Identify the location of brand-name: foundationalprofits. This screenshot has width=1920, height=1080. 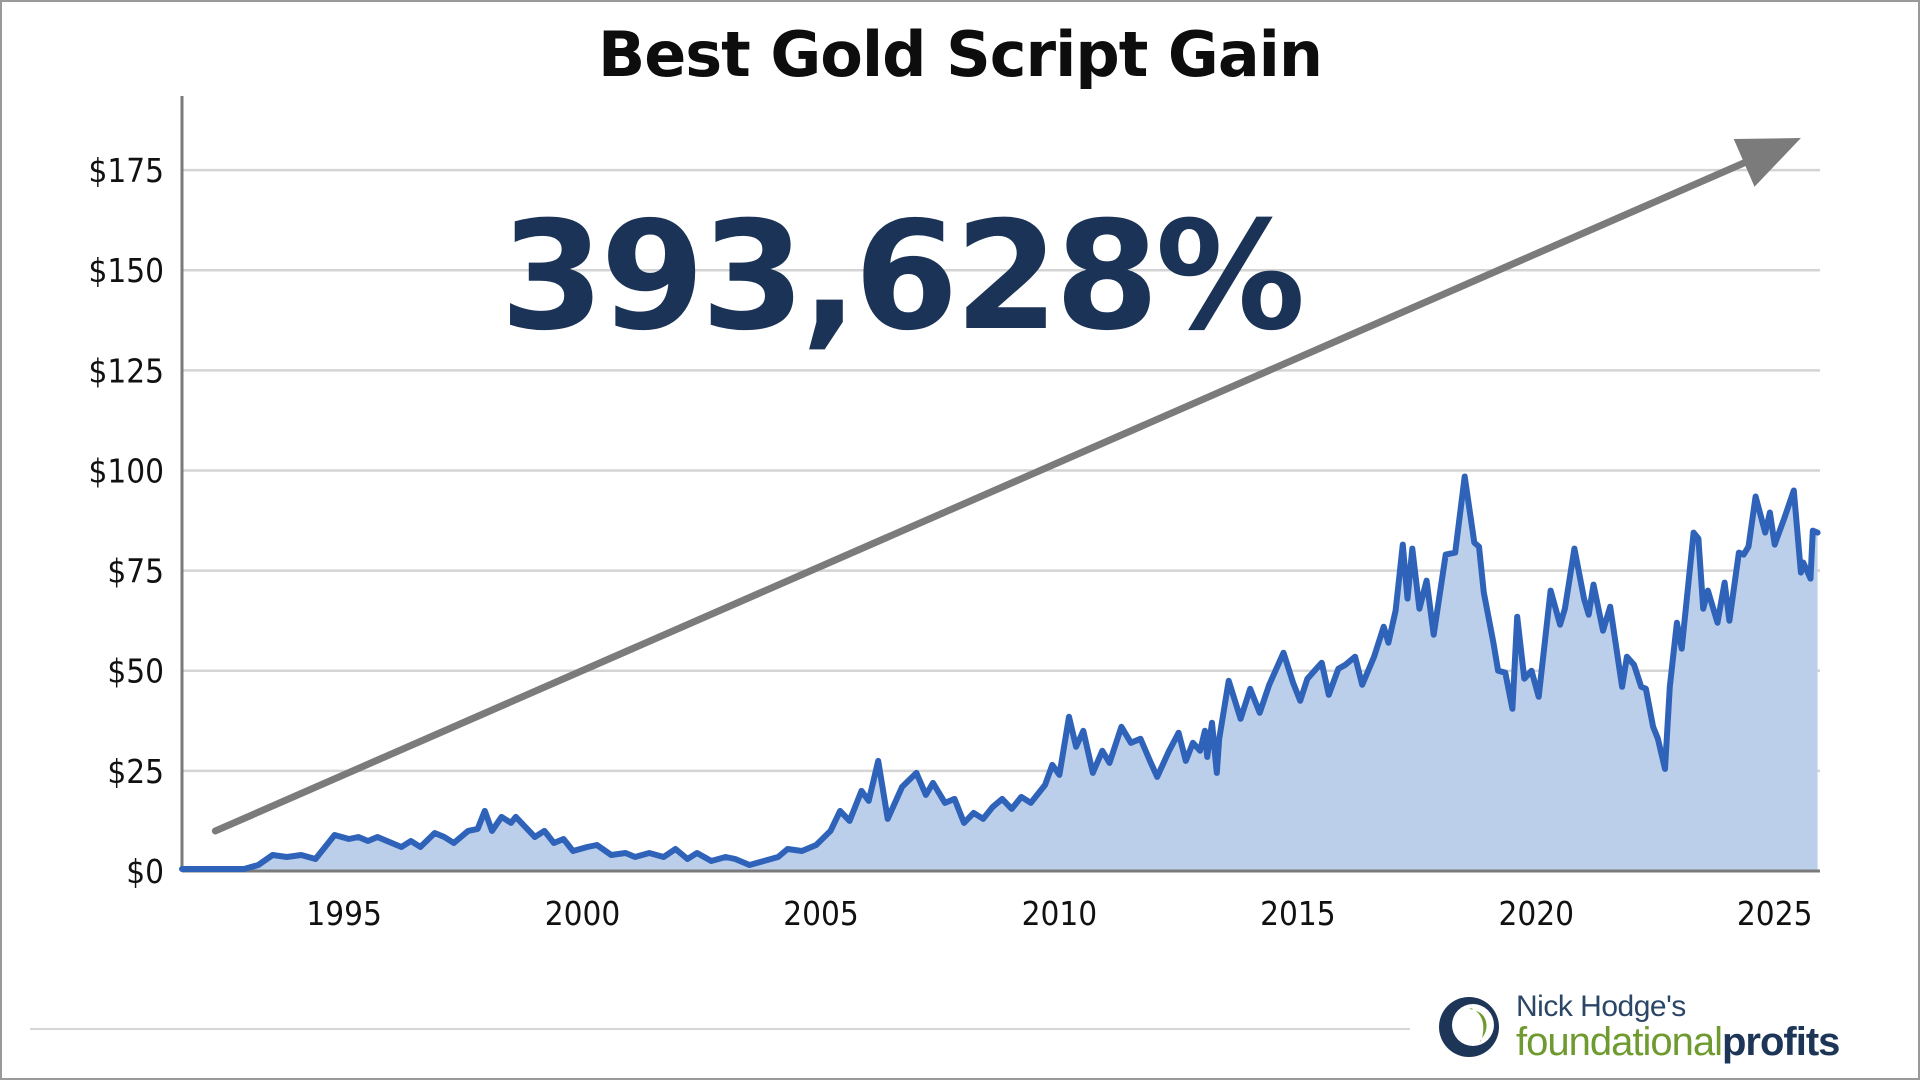
(1678, 1042).